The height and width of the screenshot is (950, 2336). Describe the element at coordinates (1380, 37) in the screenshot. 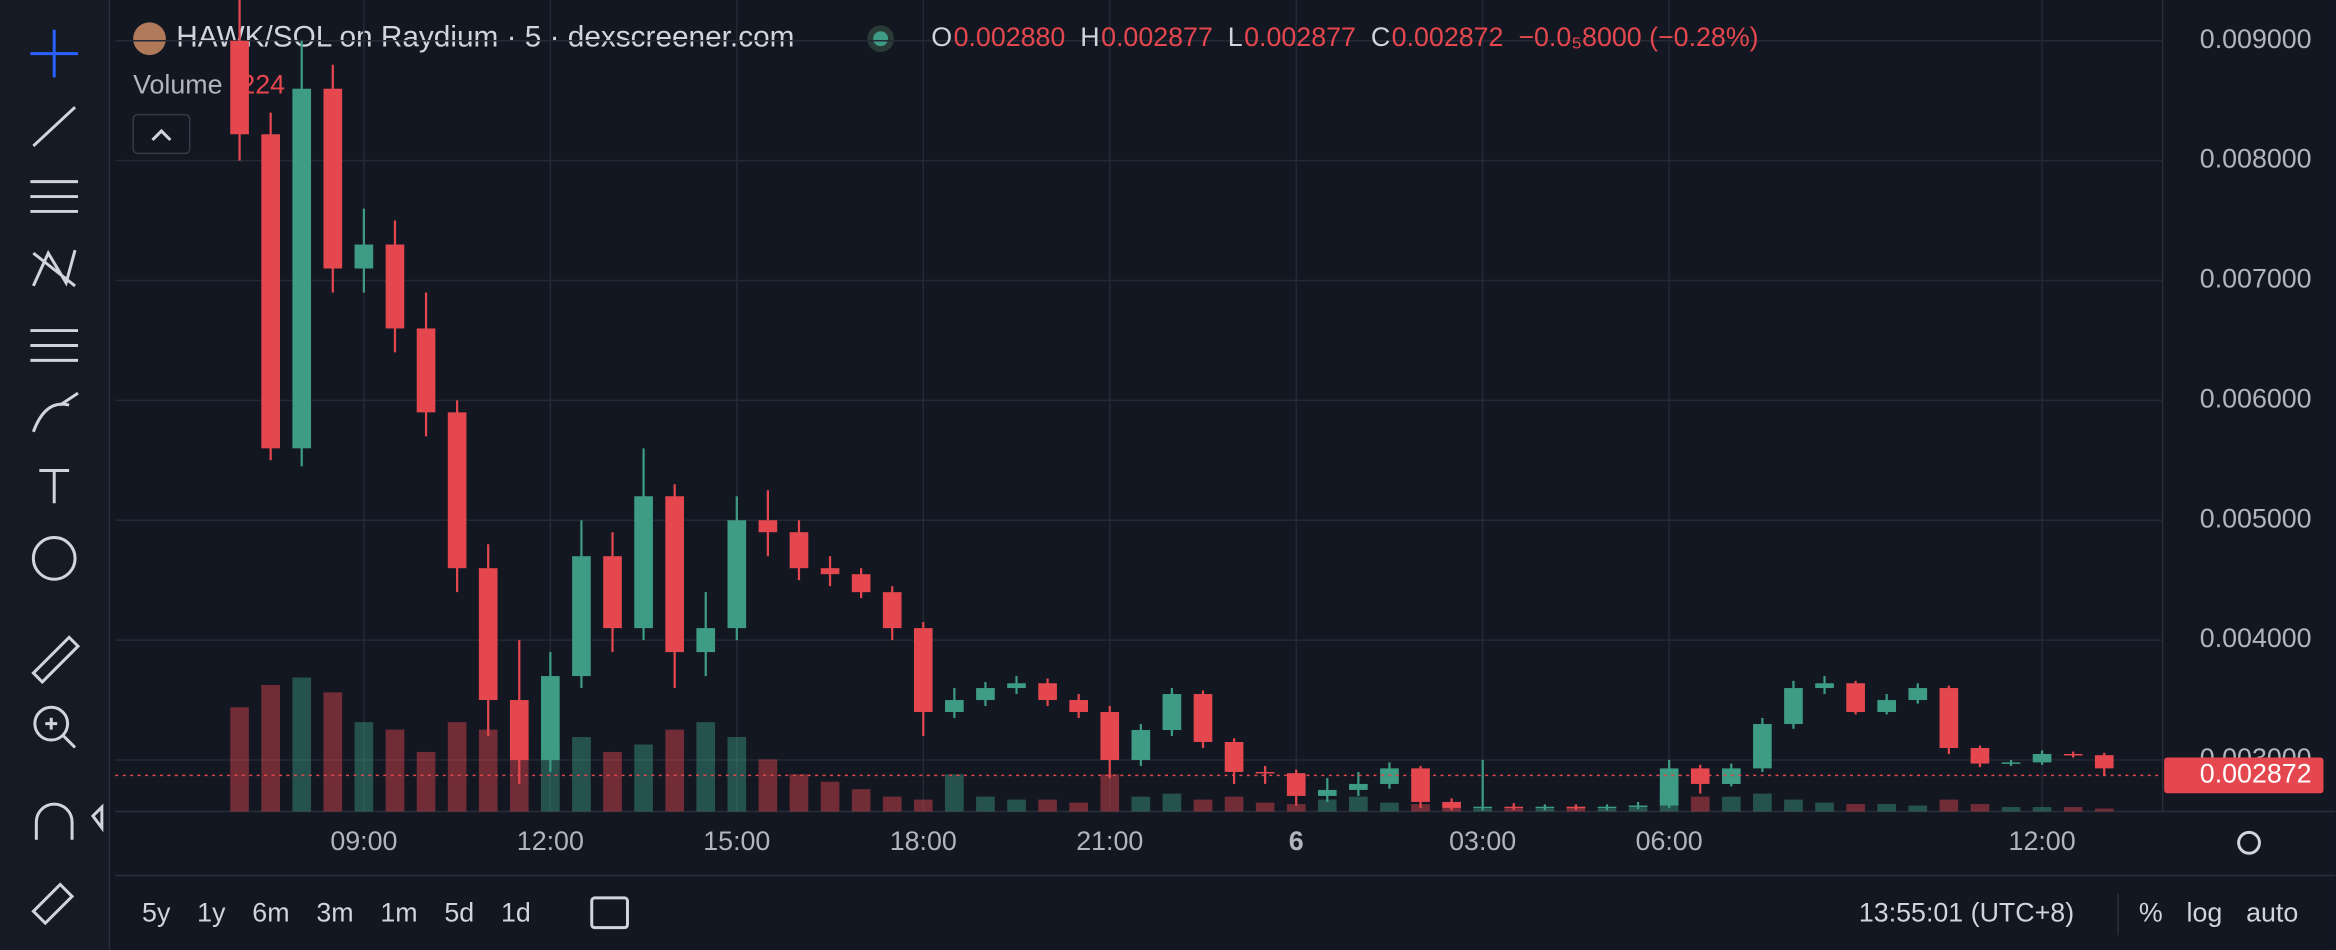

I see `ohlc-key: C` at that location.